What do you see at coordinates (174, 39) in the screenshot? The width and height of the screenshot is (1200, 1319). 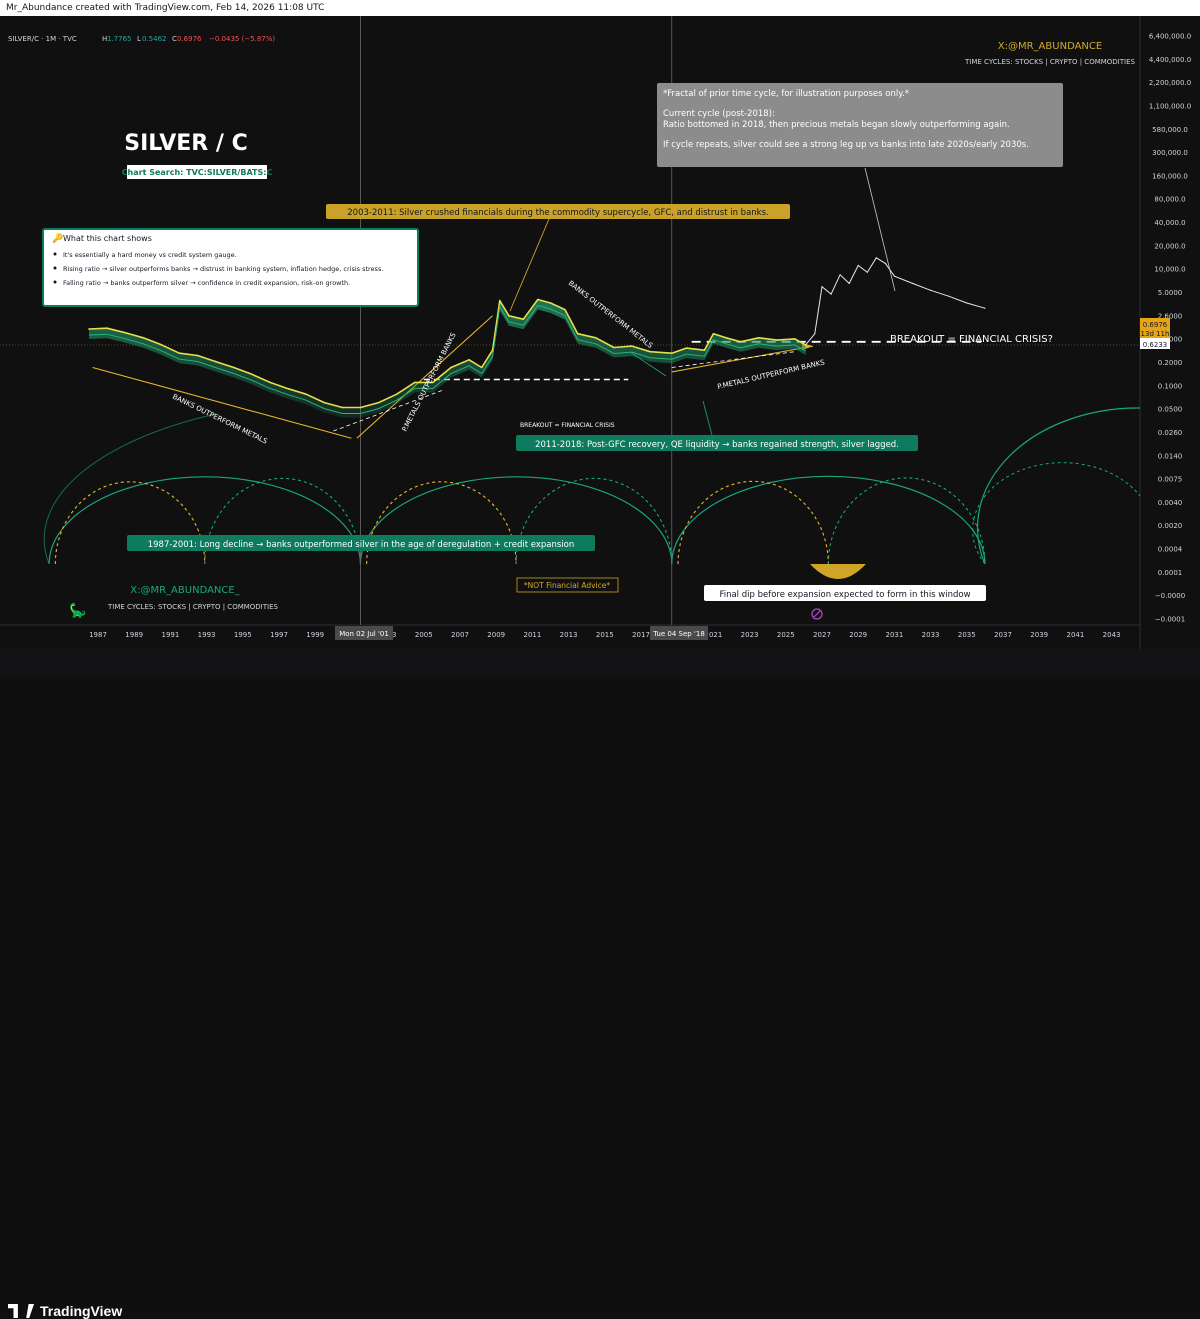 I see `ohlc-key-C: C` at bounding box center [174, 39].